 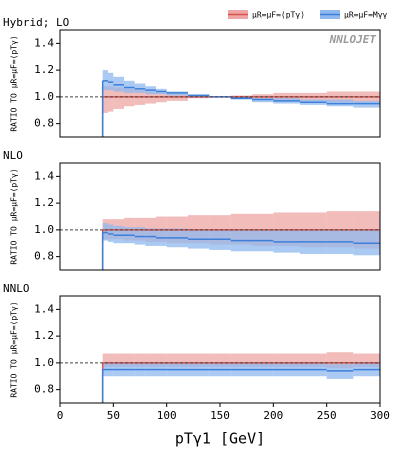 I want to click on watermark: NNLOJET, so click(x=353, y=39).